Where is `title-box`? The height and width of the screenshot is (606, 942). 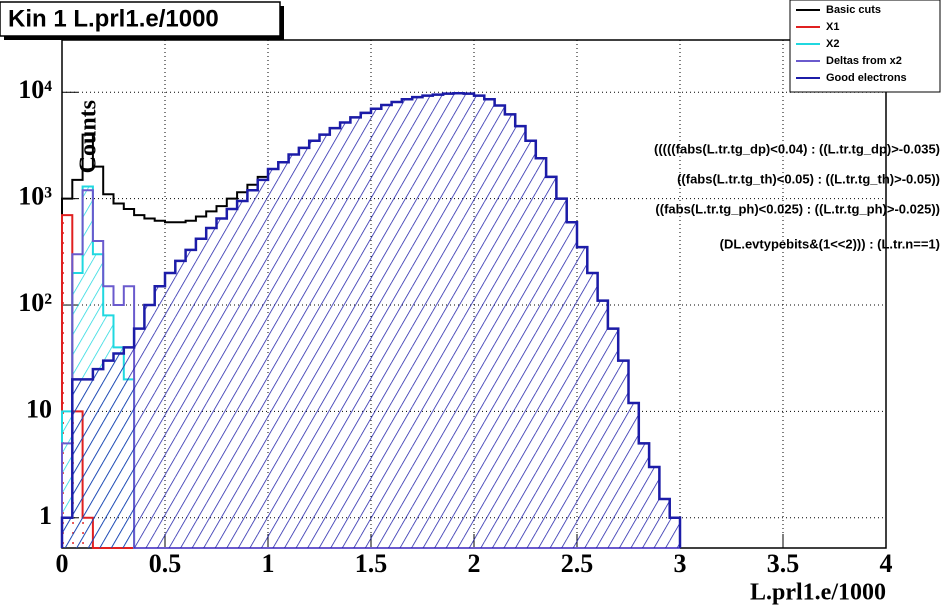
title-box is located at coordinates (140, 19).